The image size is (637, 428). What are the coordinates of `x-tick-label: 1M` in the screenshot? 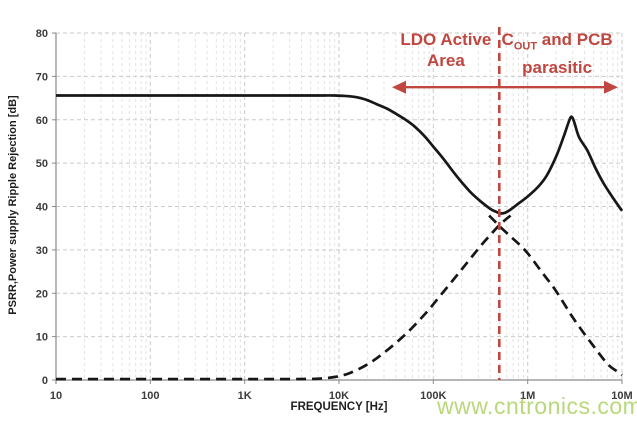 It's located at (527, 396).